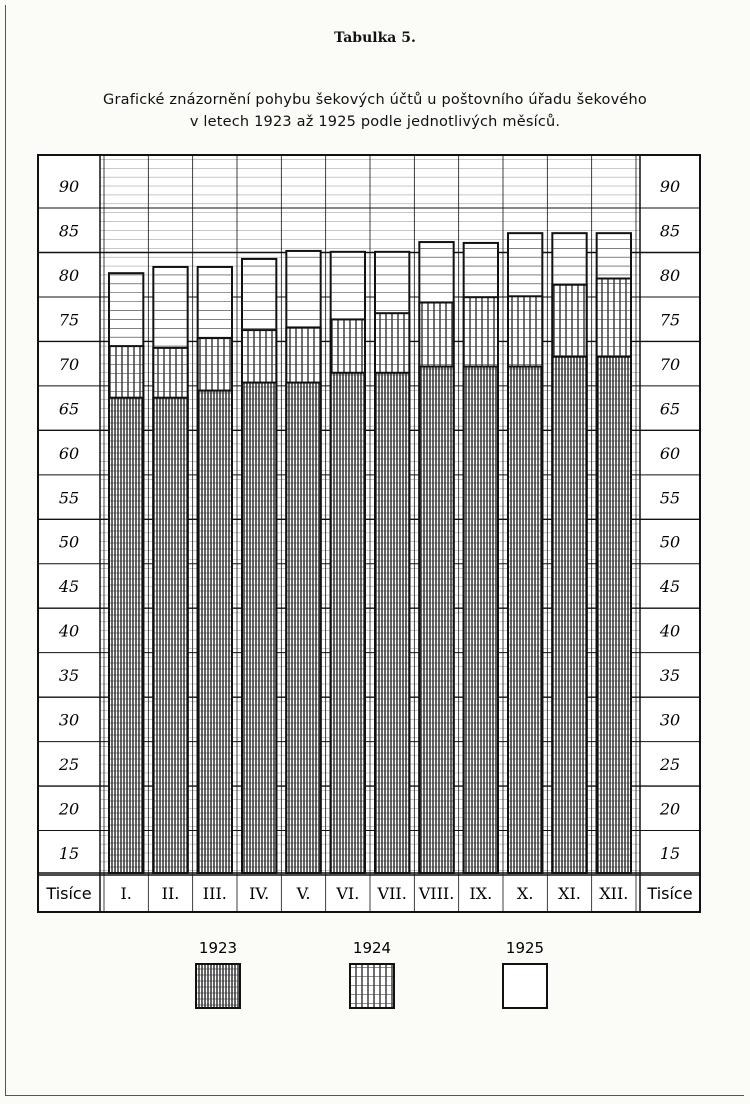 The height and width of the screenshot is (1104, 750). Describe the element at coordinates (669, 809) in the screenshot. I see `y-tick-right: 20` at that location.